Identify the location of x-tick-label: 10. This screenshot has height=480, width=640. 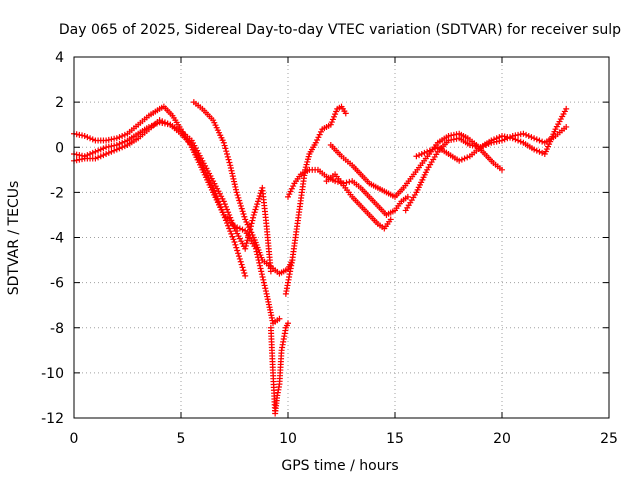
(288, 439).